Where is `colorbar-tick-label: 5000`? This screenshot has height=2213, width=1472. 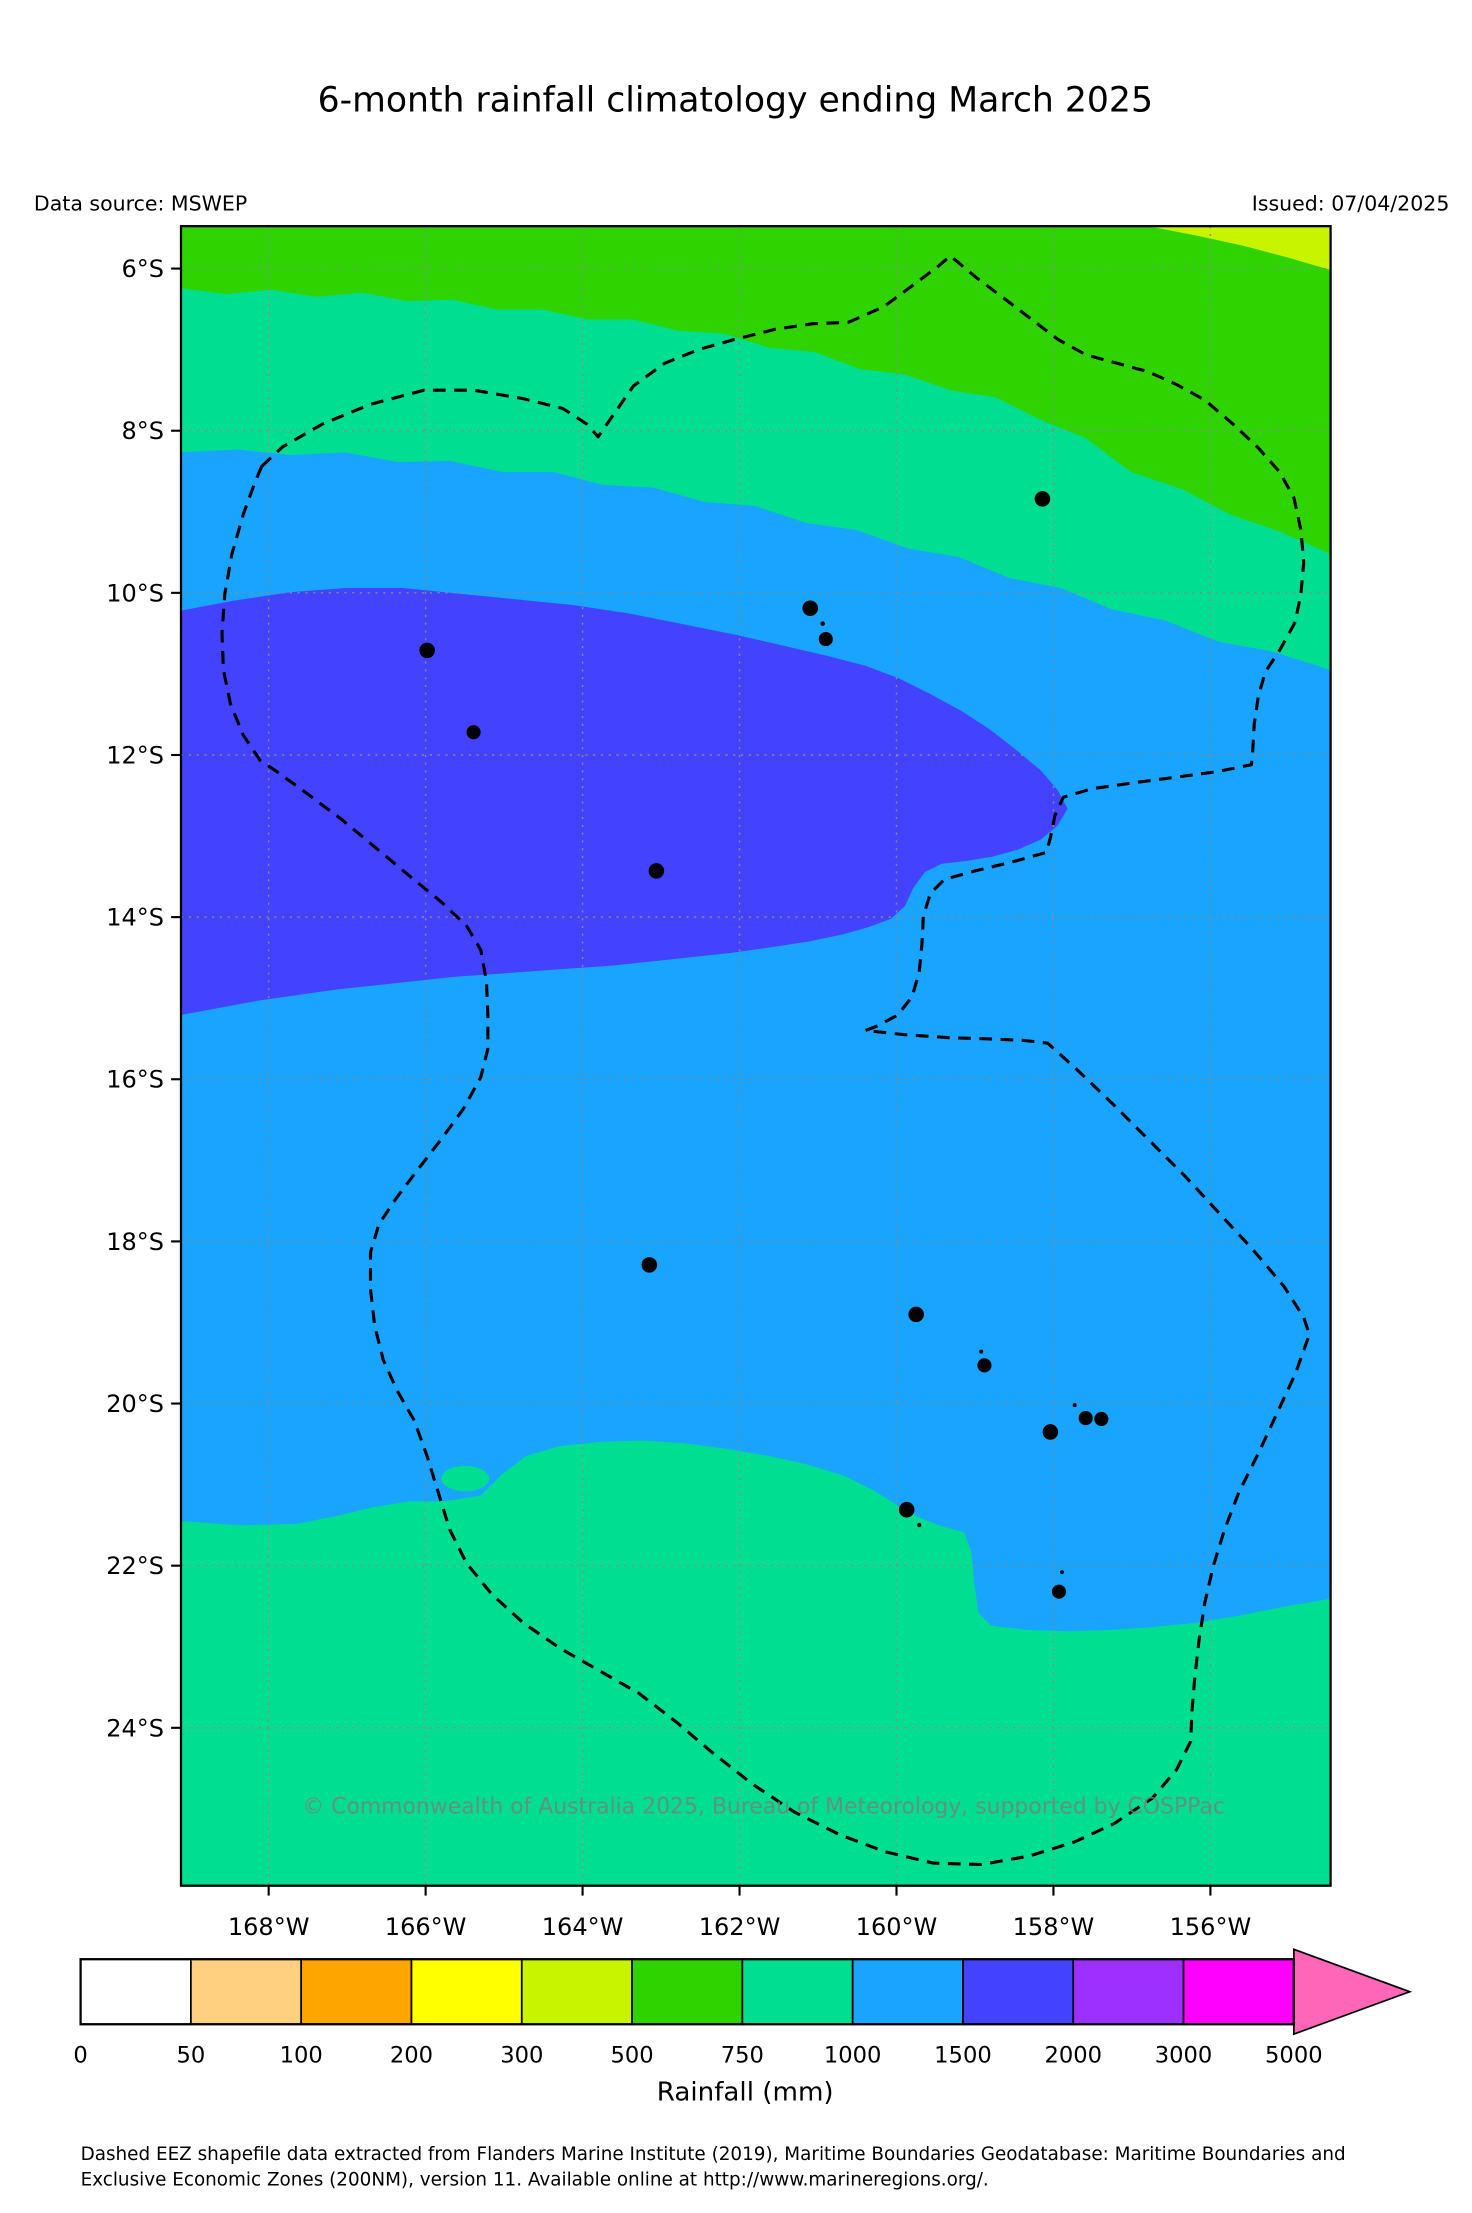 colorbar-tick-label: 5000 is located at coordinates (1294, 2055).